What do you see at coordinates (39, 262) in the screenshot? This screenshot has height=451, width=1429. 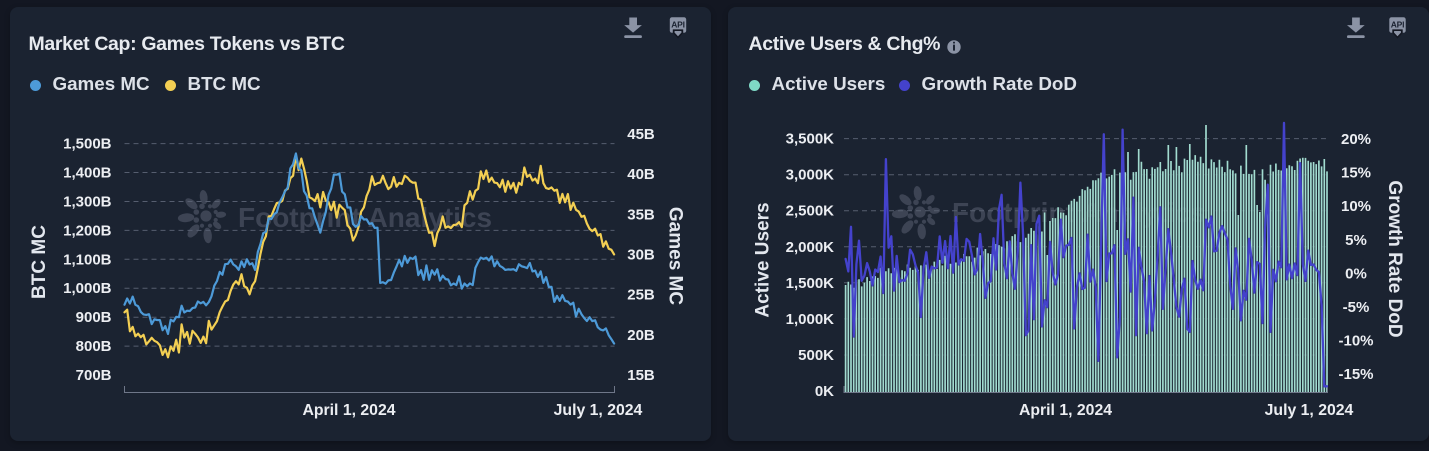 I see `svg-text: BTC MC` at bounding box center [39, 262].